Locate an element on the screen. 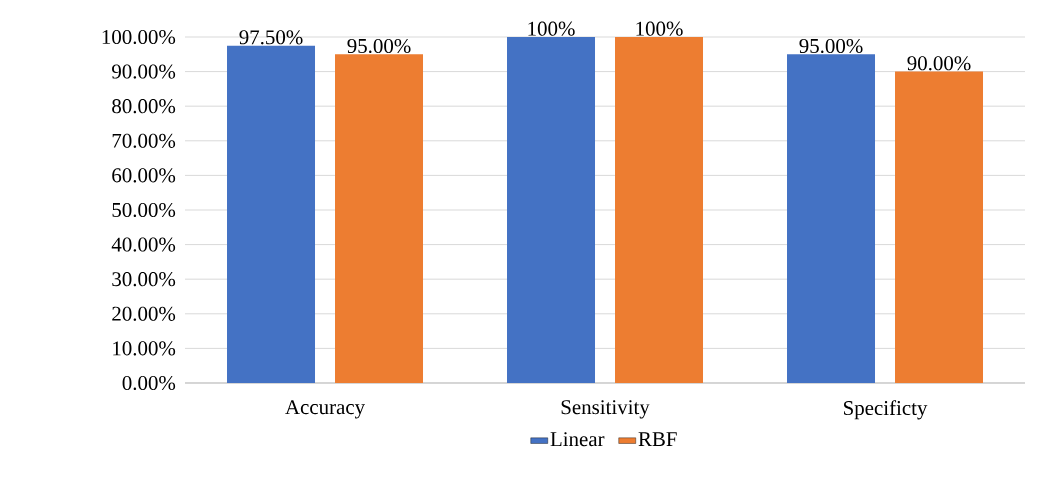 The image size is (1049, 496). y-tick-label: 20.00% is located at coordinates (144, 313).